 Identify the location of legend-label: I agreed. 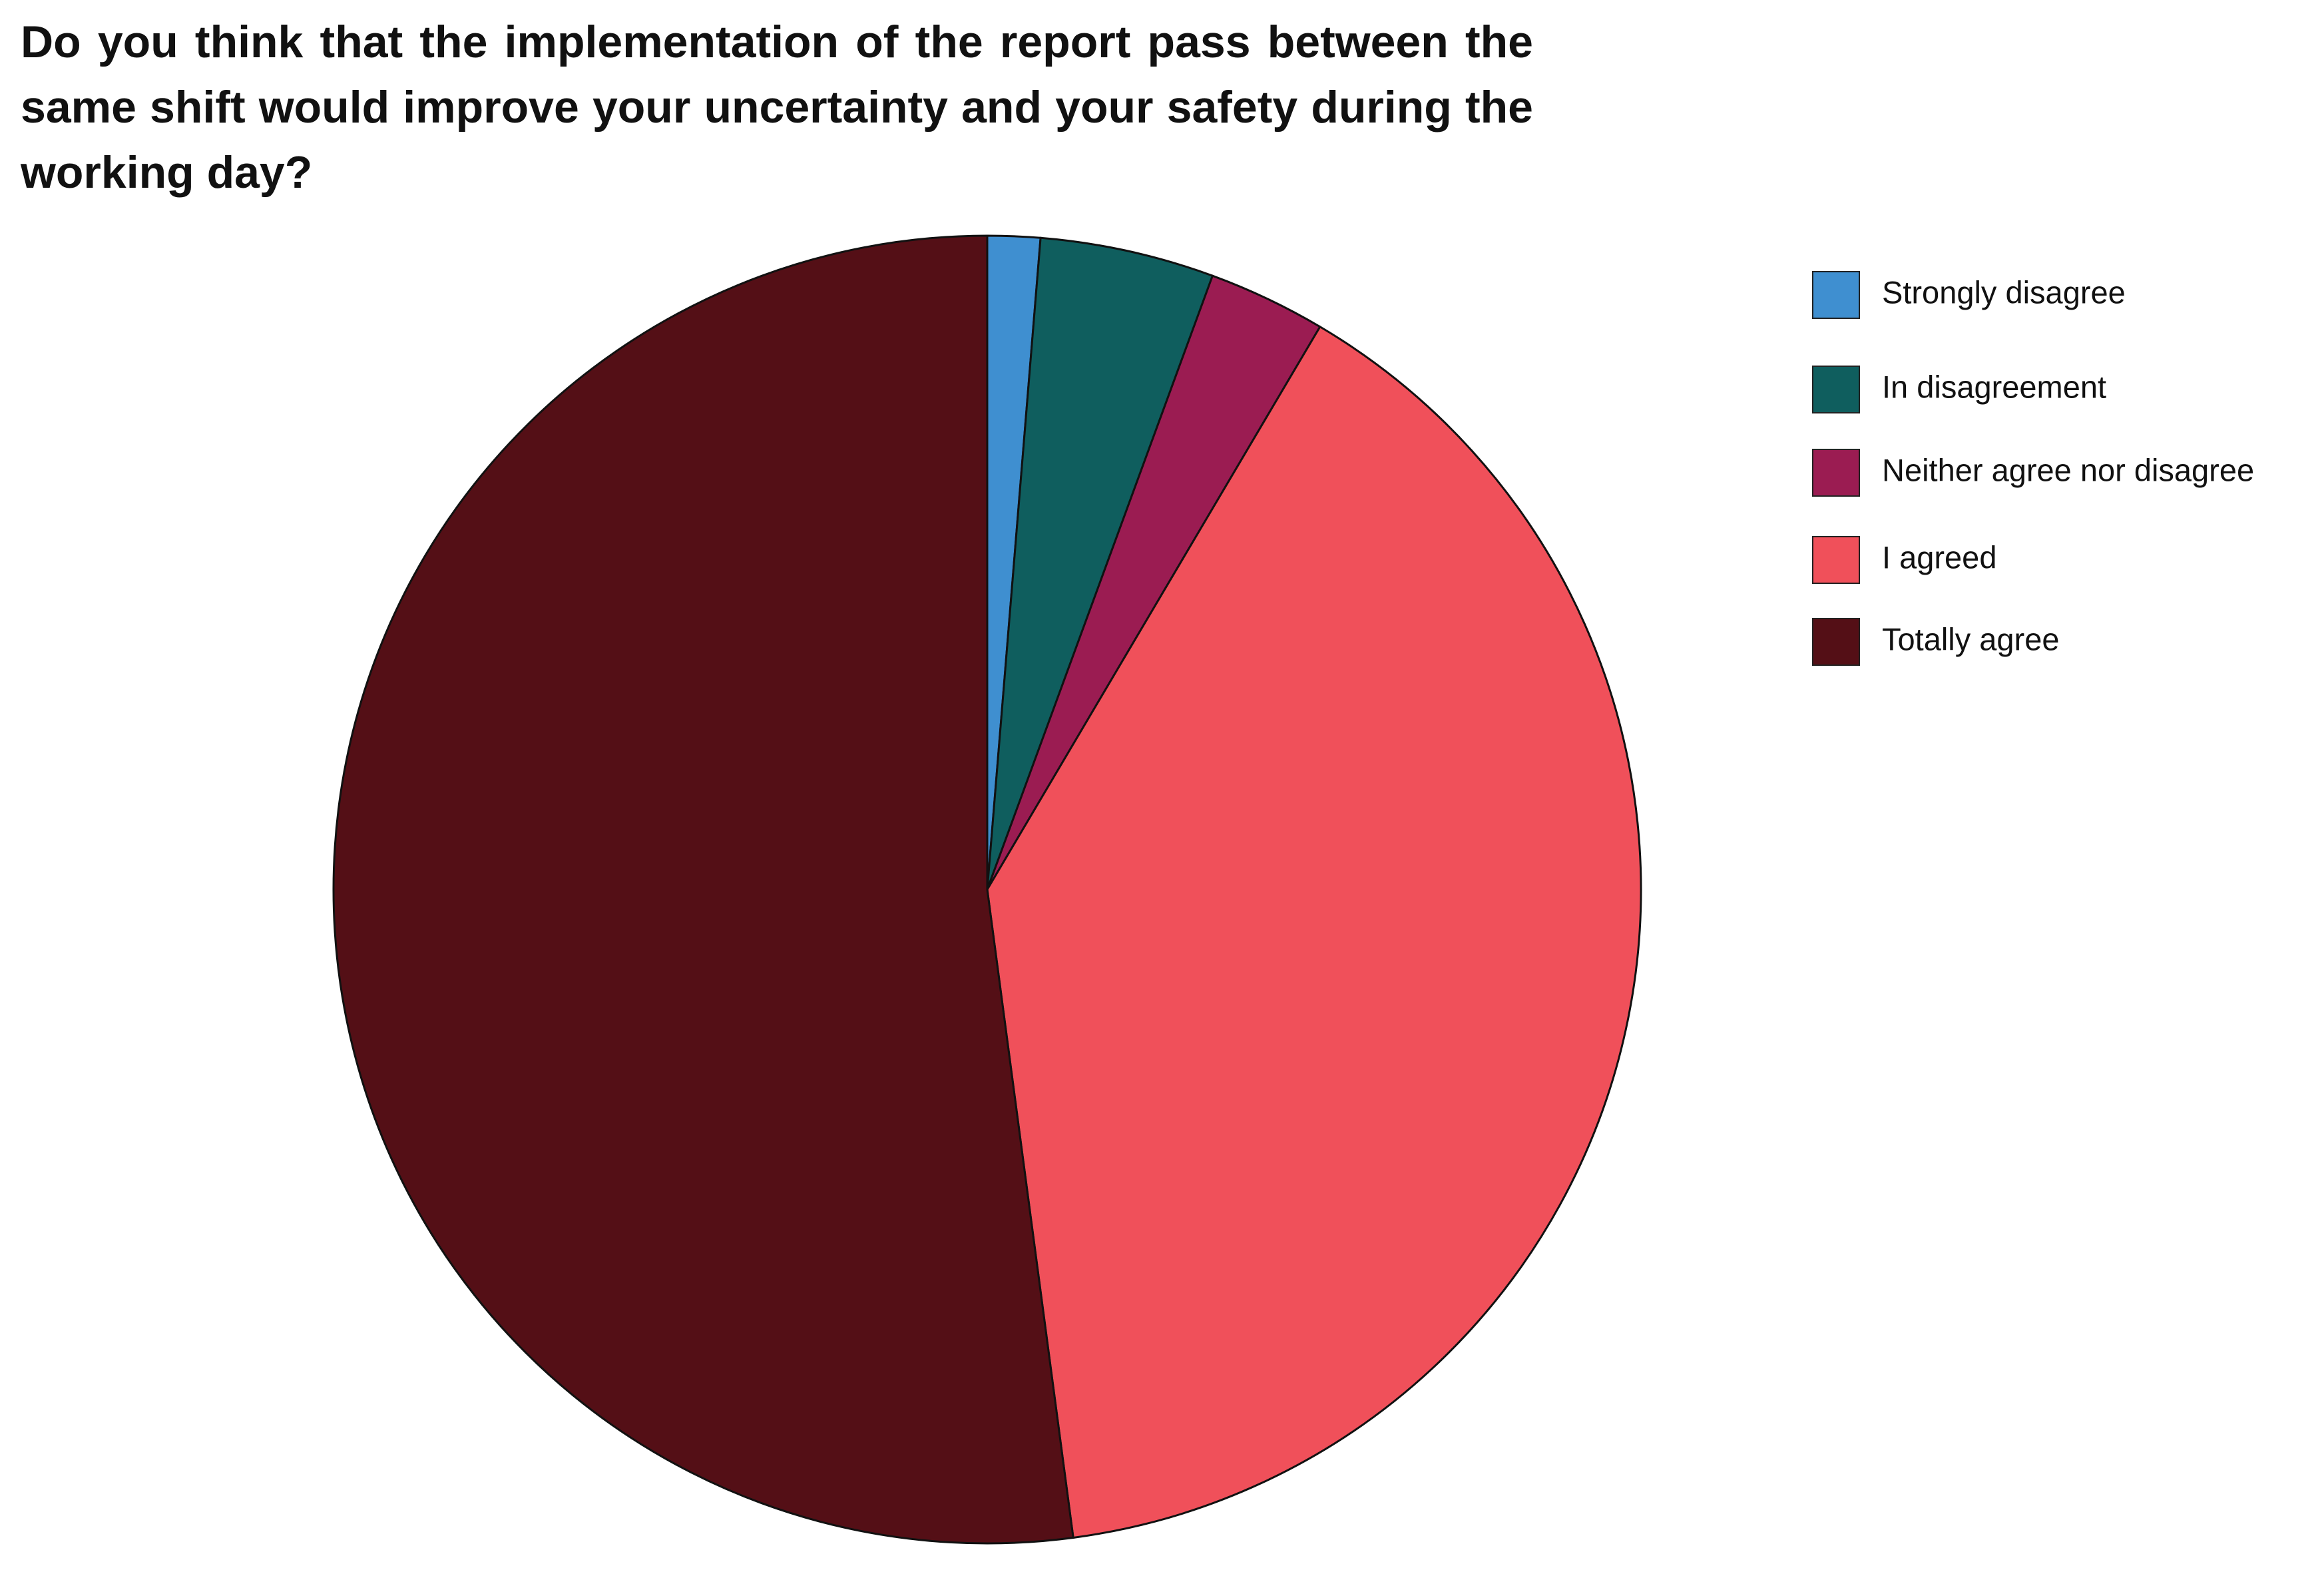
(1939, 557).